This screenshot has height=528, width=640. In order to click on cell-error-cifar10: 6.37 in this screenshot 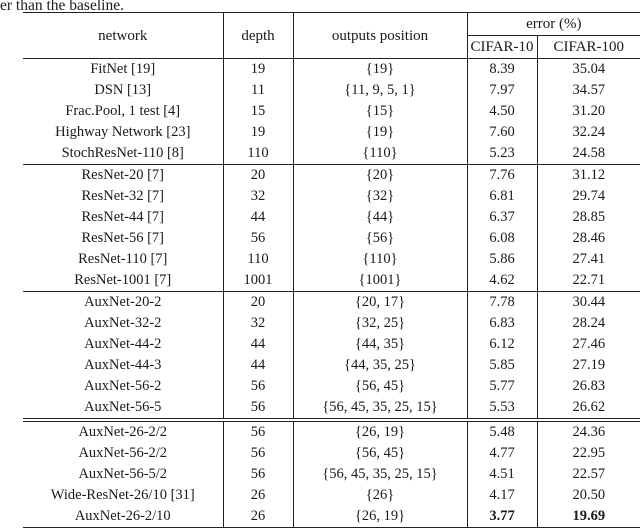, I will do `click(502, 217)`.